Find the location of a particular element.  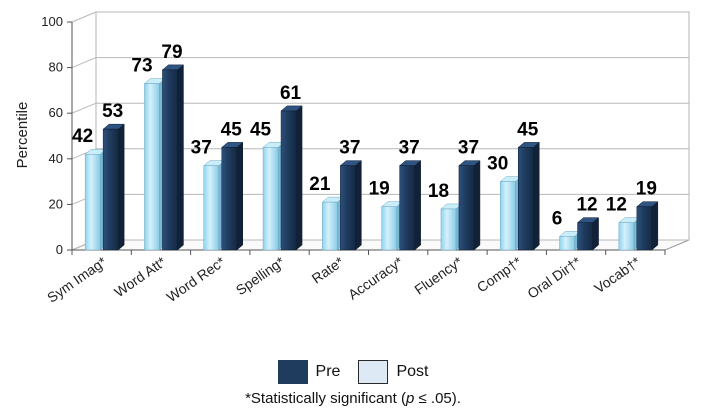

legend-label-post: Post is located at coordinates (412, 371).